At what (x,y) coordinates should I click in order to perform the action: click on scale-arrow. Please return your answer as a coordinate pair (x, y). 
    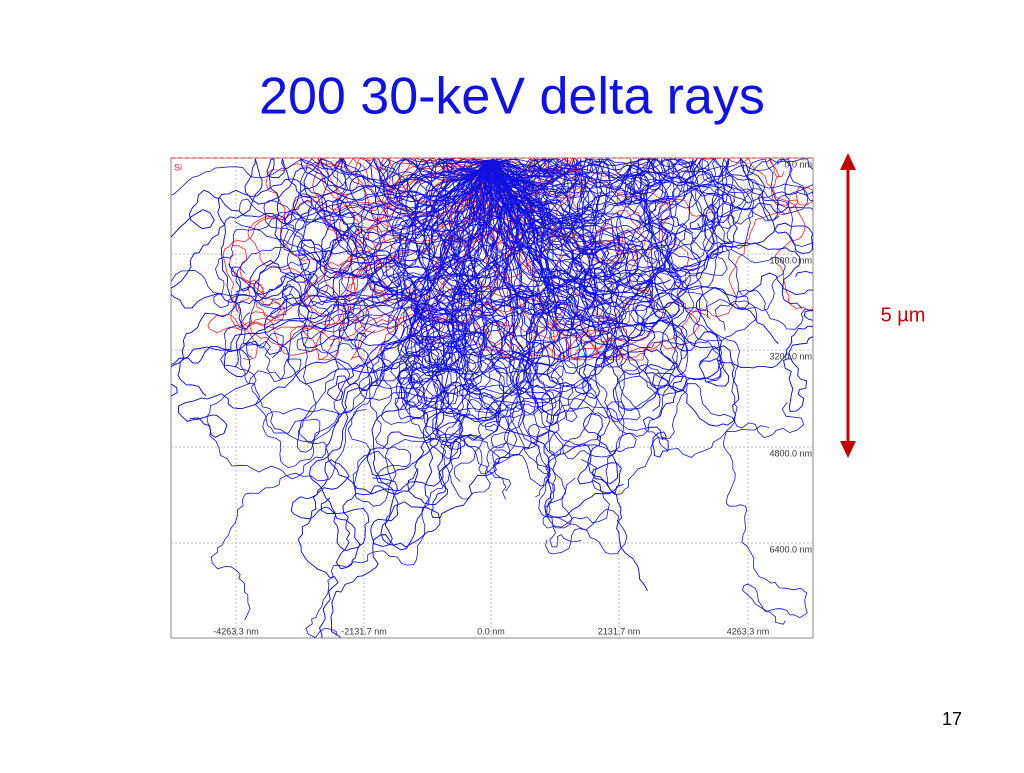
    Looking at the image, I should click on (848, 305).